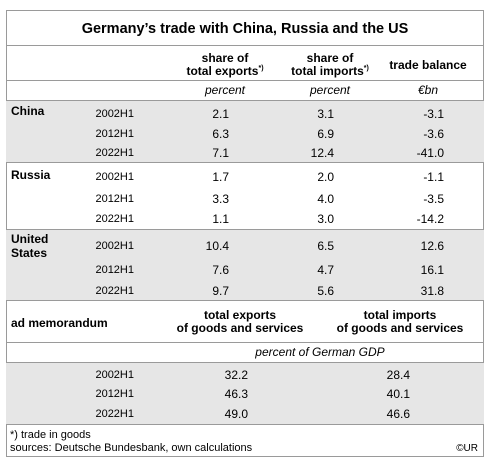 This screenshot has height=467, width=490. What do you see at coordinates (245, 342) in the screenshot?
I see `rule-memo-header` at bounding box center [245, 342].